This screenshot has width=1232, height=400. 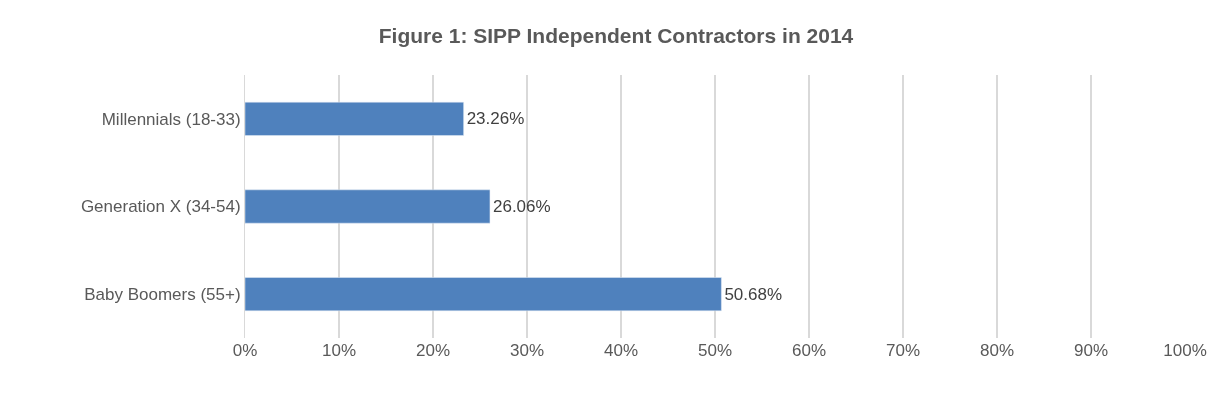 I want to click on chart-title: Figure 1: SIPP Independent Contractors in 2014, so click(x=616, y=35).